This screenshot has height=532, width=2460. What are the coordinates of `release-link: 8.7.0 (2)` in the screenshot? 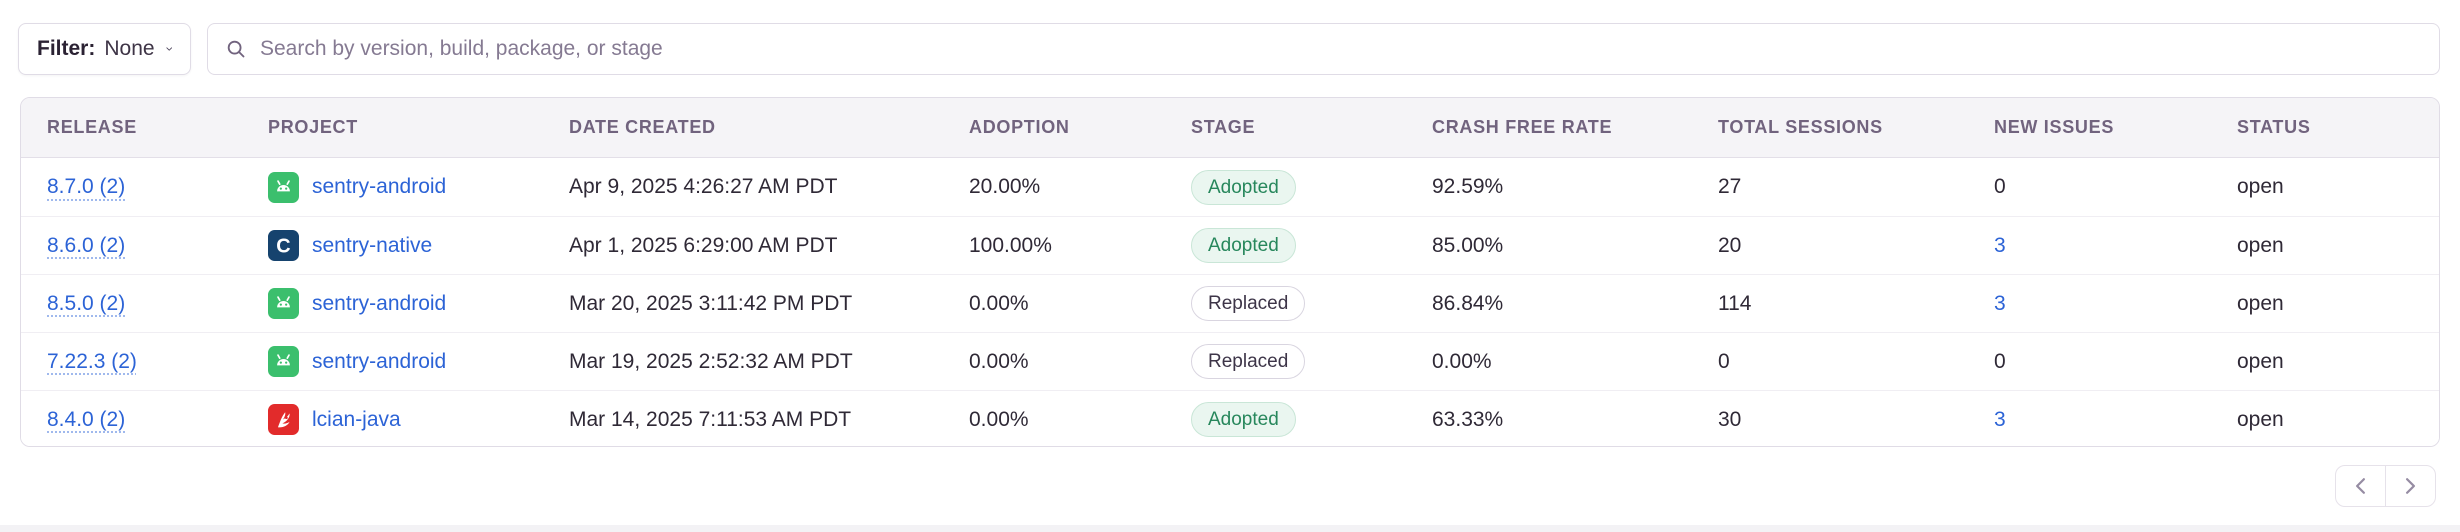 It's located at (86, 186).